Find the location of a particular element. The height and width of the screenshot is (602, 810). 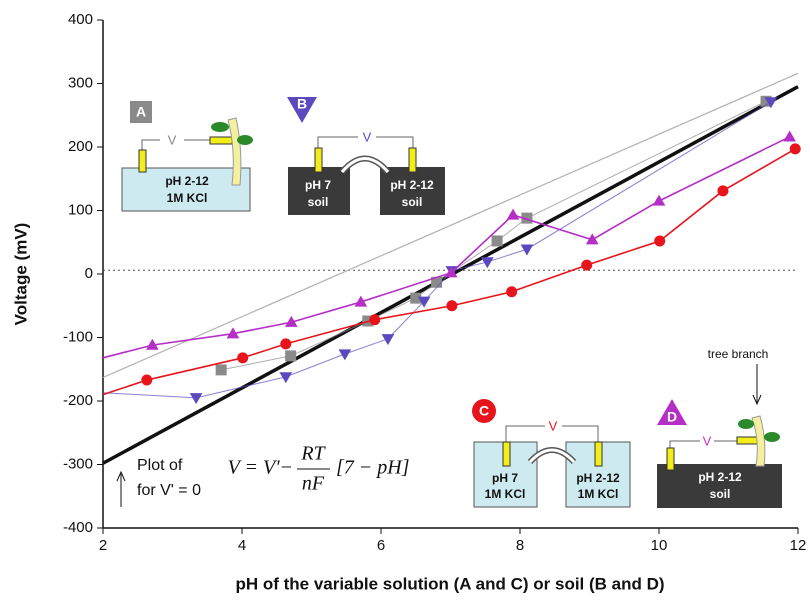

branch is located at coordinates (758, 441).